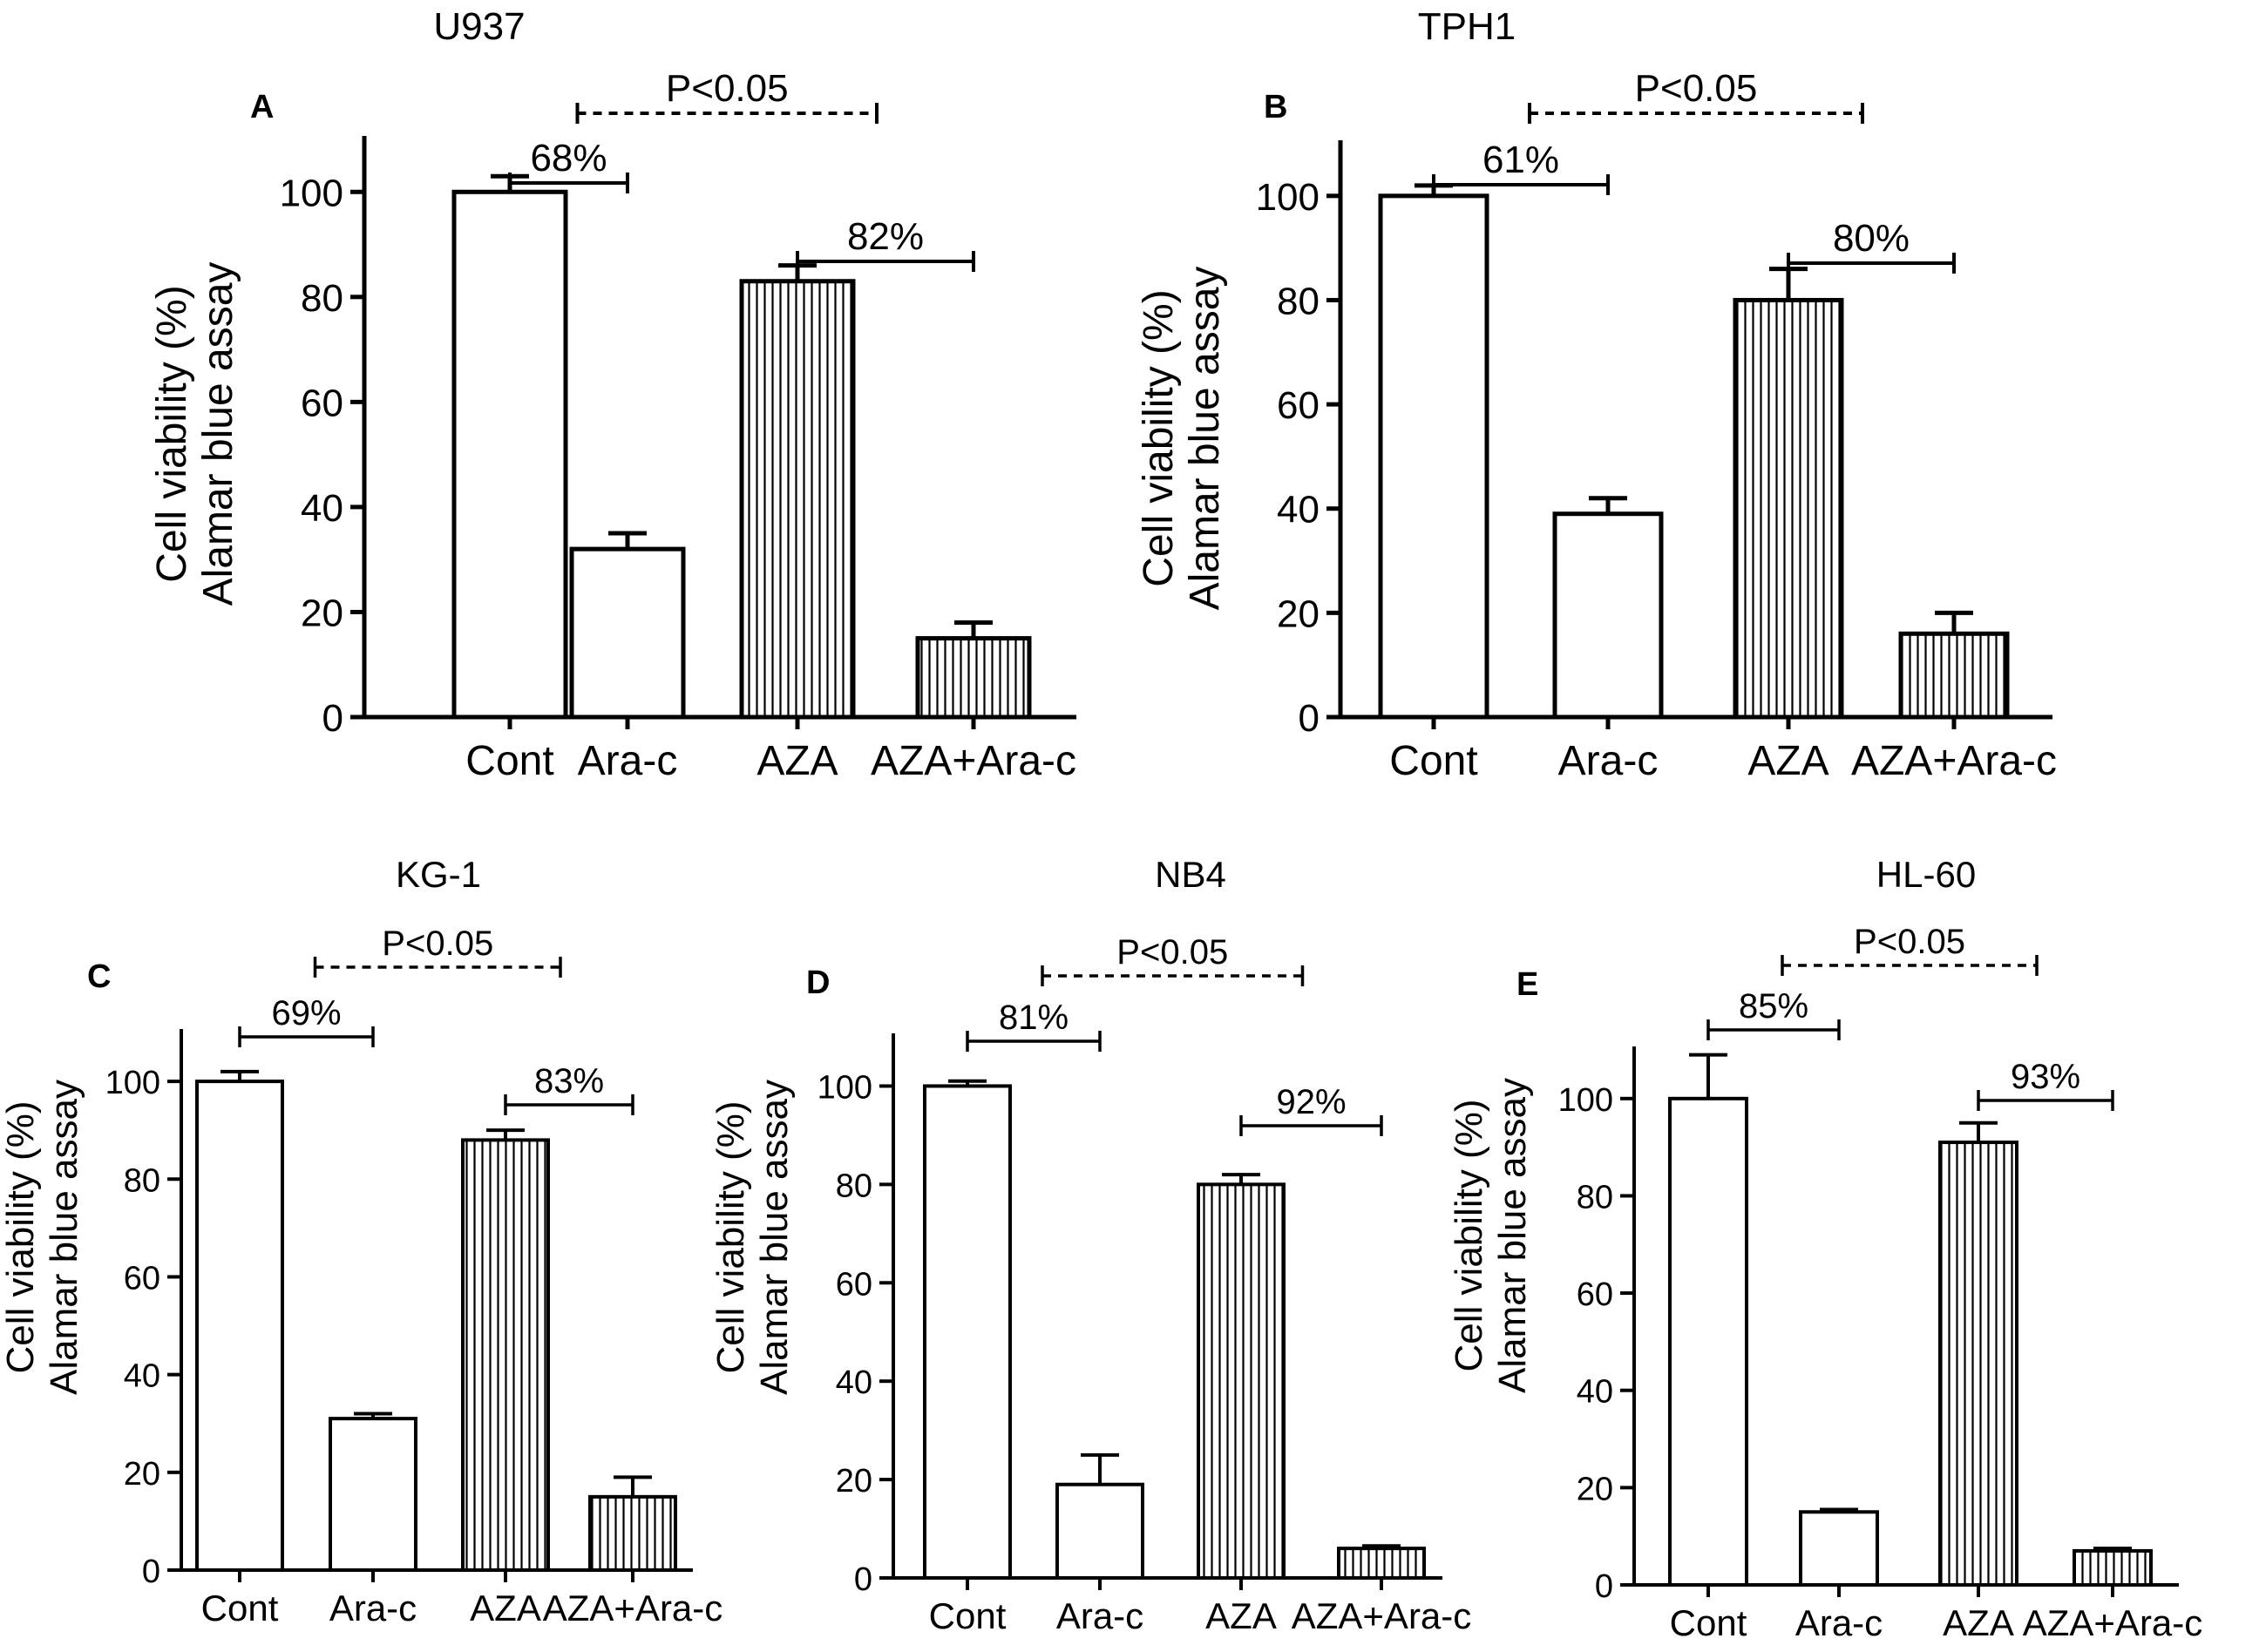 This screenshot has width=2266, height=1652. I want to click on panel-label: A, so click(262, 107).